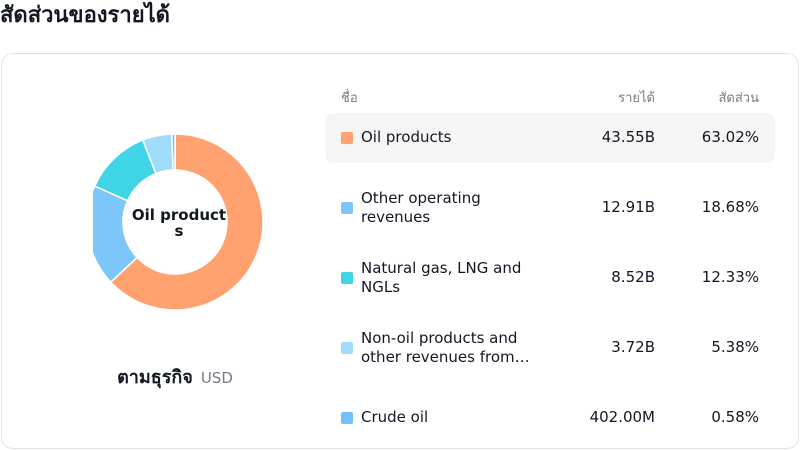 The height and width of the screenshot is (450, 800). I want to click on row-share: 0.58%, so click(735, 417).